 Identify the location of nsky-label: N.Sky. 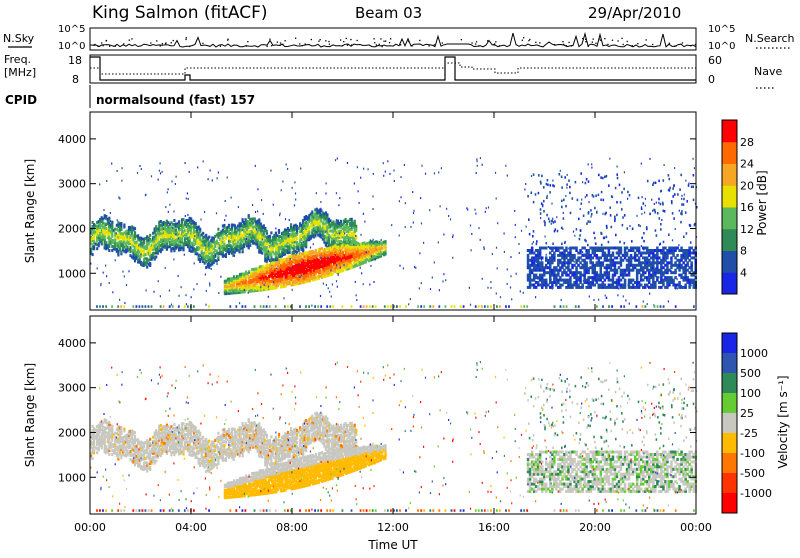
(19, 38).